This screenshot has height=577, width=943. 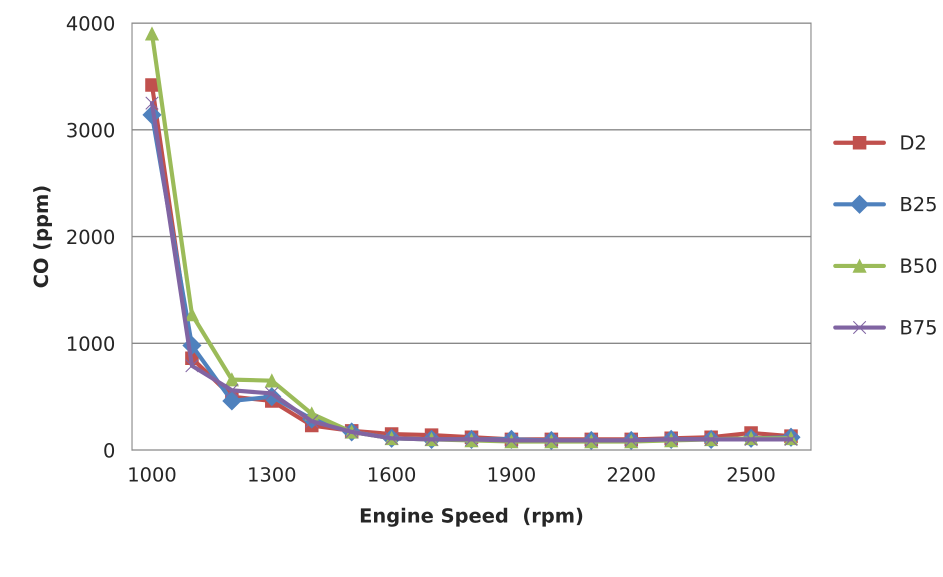 What do you see at coordinates (91, 343) in the screenshot?
I see `y-tick-label: 1000` at bounding box center [91, 343].